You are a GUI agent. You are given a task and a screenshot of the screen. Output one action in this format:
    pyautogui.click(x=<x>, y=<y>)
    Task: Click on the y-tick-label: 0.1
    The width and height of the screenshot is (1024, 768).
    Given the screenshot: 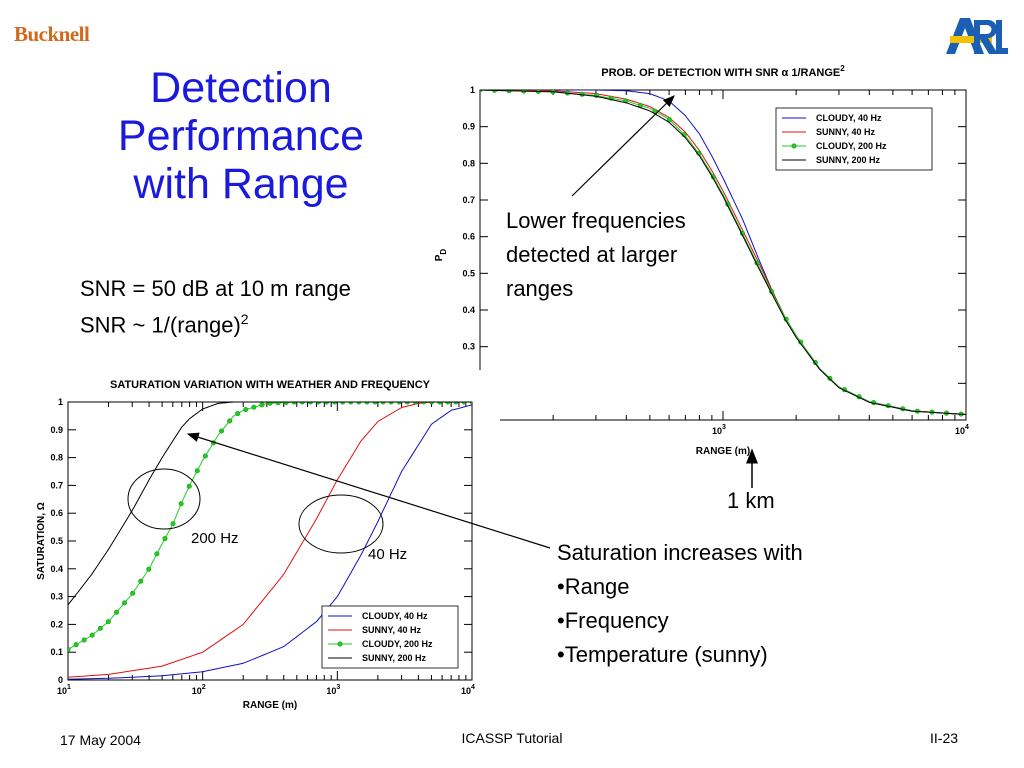 What is the action you would take?
    pyautogui.click(x=56, y=652)
    